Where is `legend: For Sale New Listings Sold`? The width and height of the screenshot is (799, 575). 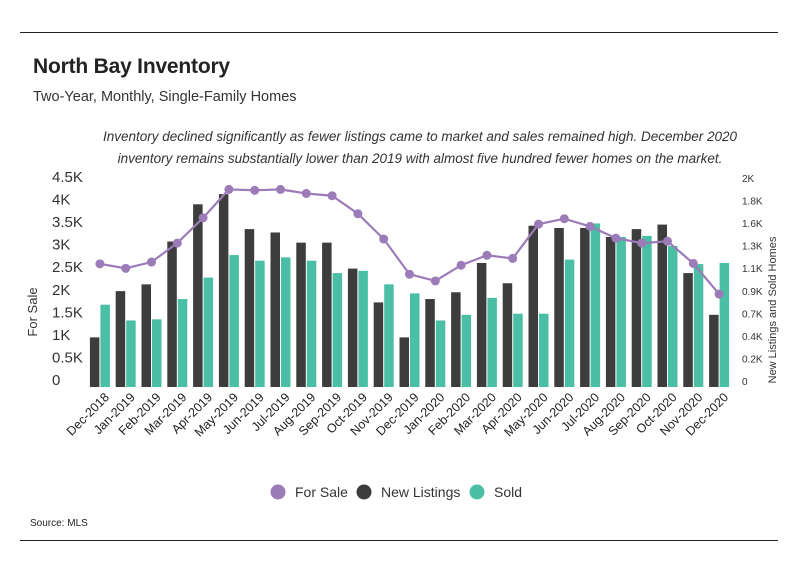 legend: For Sale New Listings Sold is located at coordinates (396, 492).